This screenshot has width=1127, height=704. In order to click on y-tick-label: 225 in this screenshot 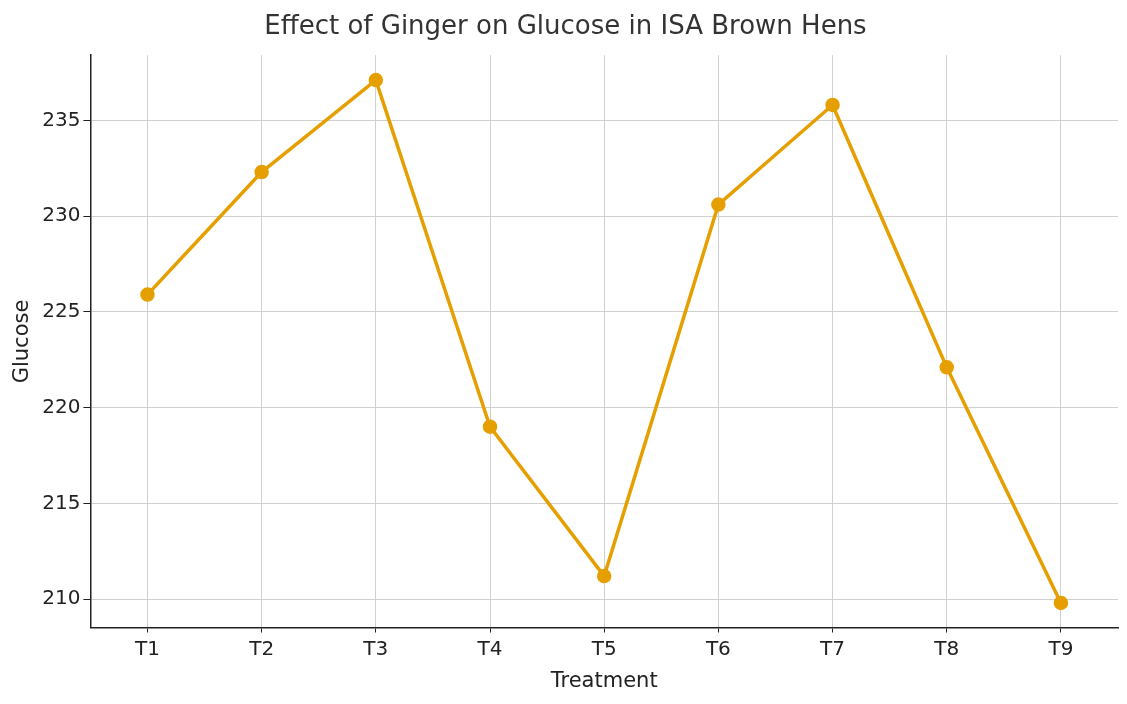, I will do `click(61, 310)`.